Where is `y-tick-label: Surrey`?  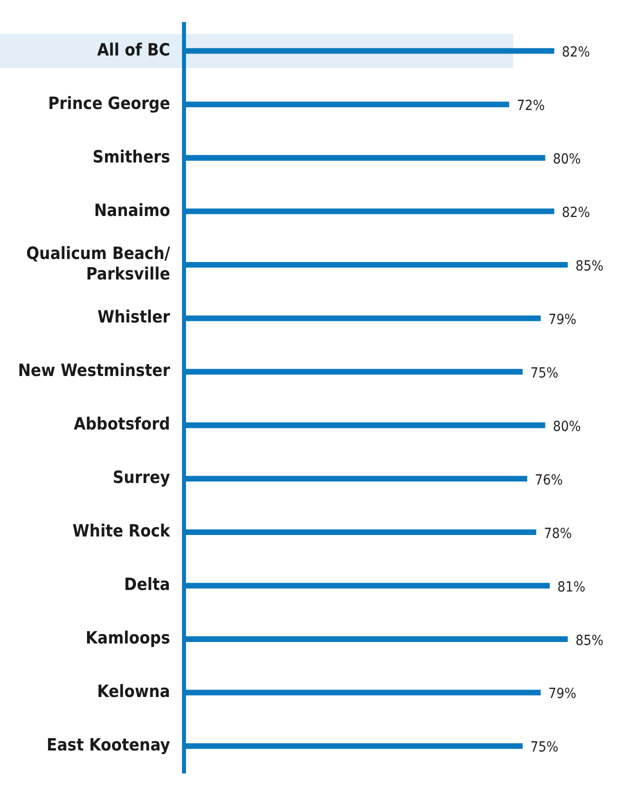
y-tick-label: Surrey is located at coordinates (141, 478).